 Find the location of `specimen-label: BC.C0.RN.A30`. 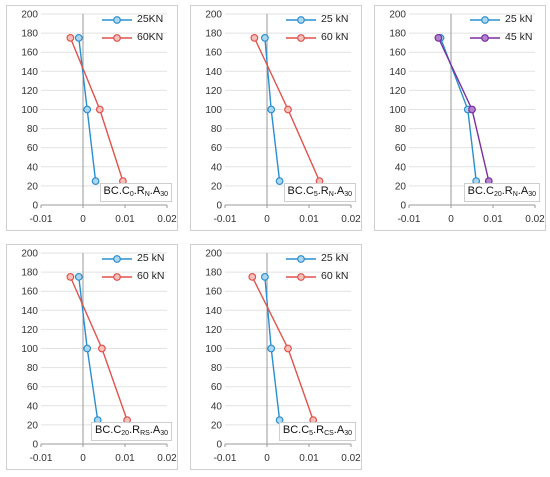

specimen-label: BC.C0.RN.A30 is located at coordinates (135, 192).